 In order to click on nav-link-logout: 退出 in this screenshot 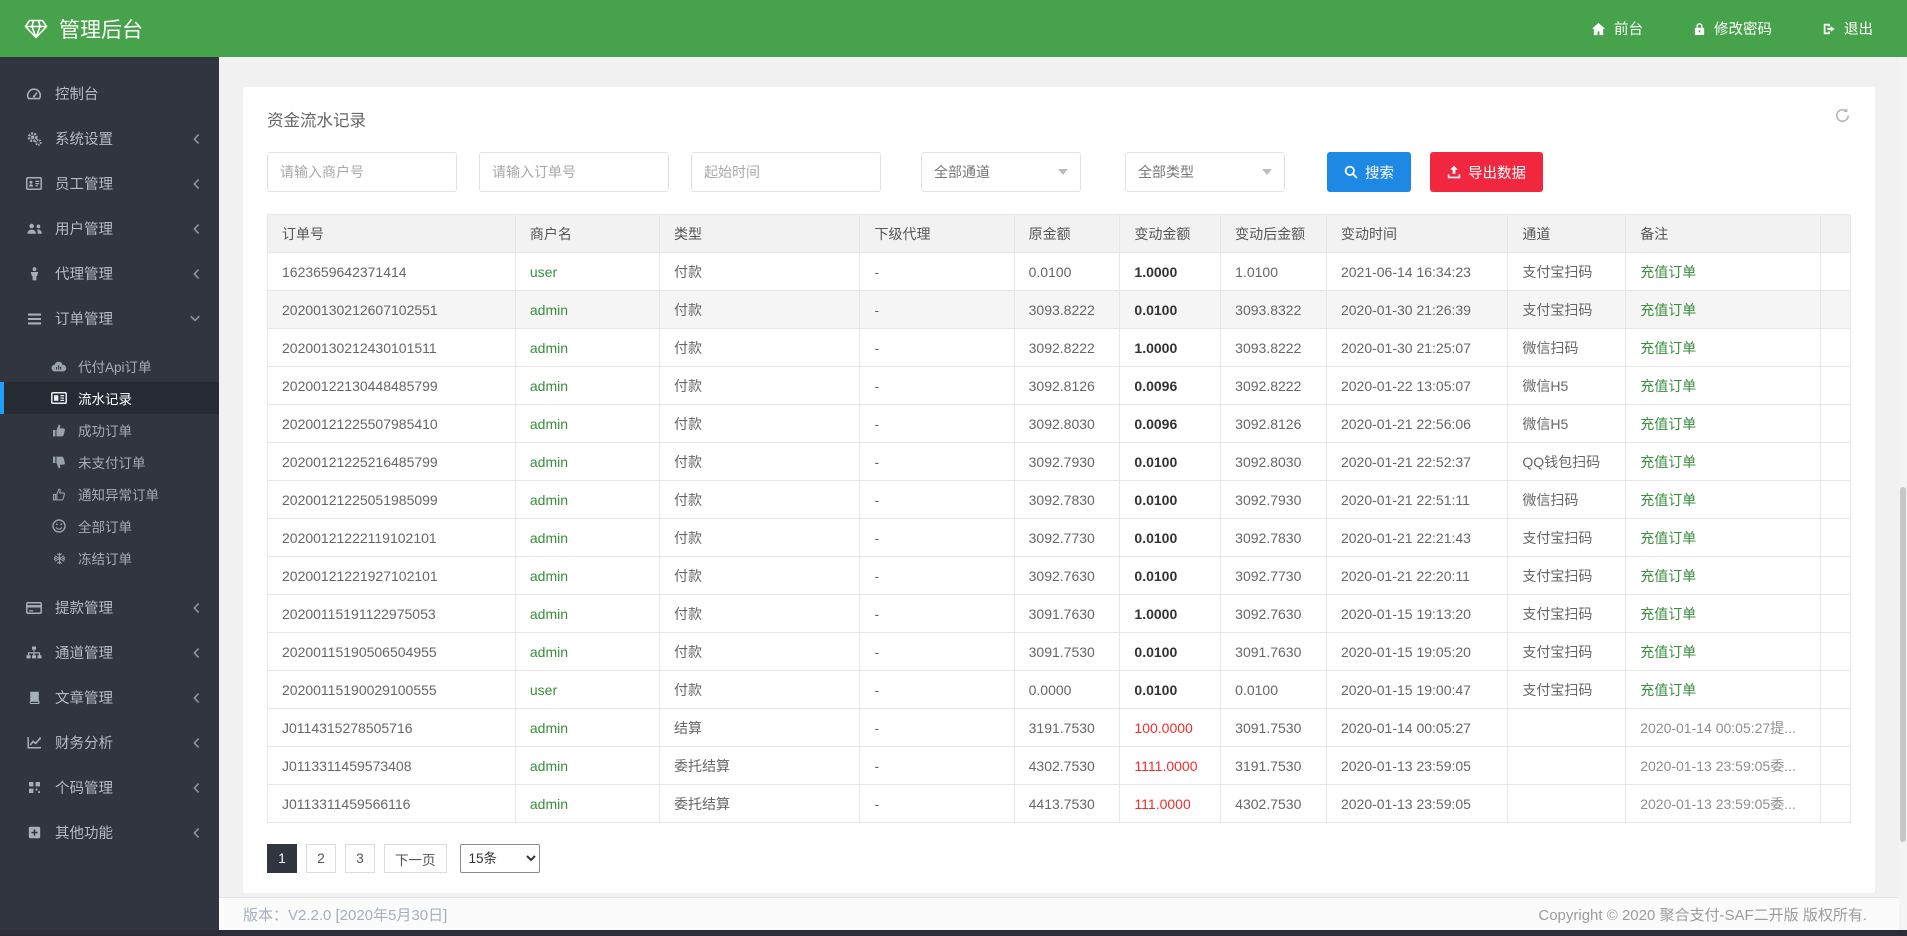, I will do `click(1847, 28)`.